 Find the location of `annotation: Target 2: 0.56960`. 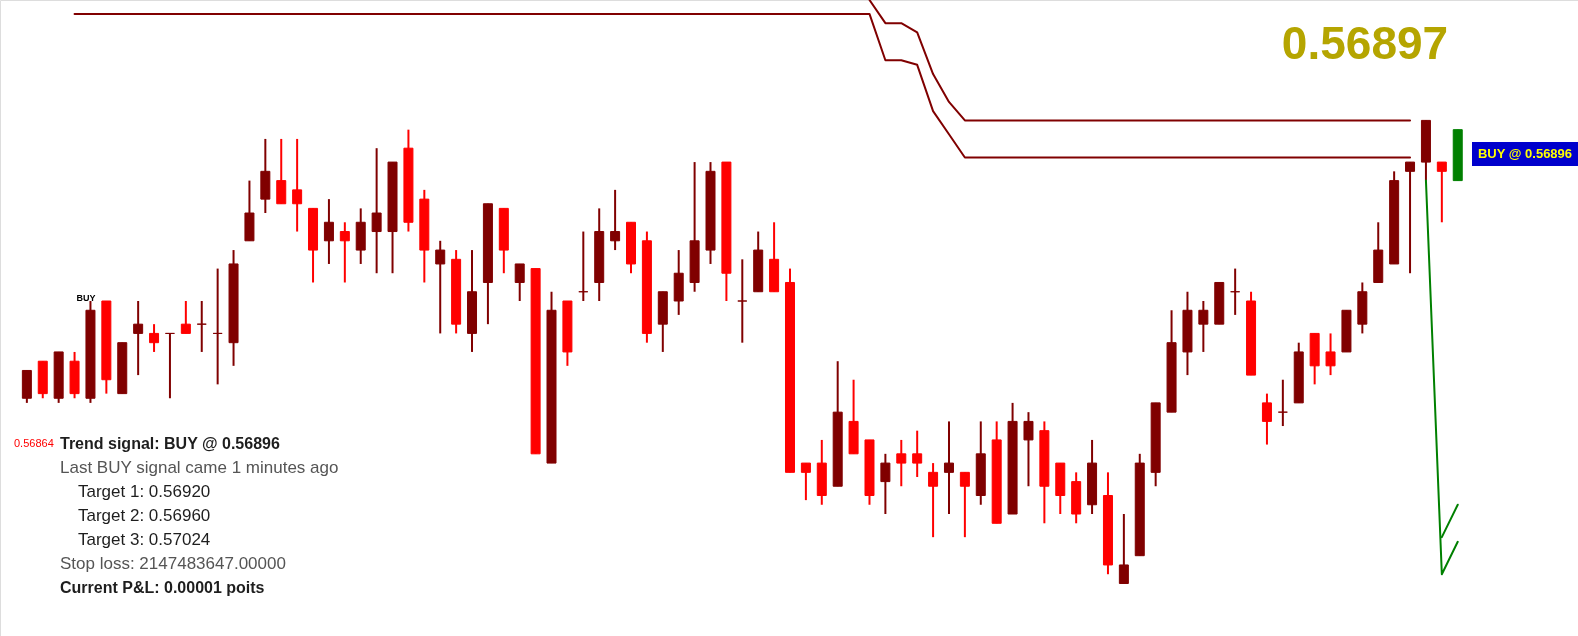

annotation: Target 2: 0.56960 is located at coordinates (144, 515).